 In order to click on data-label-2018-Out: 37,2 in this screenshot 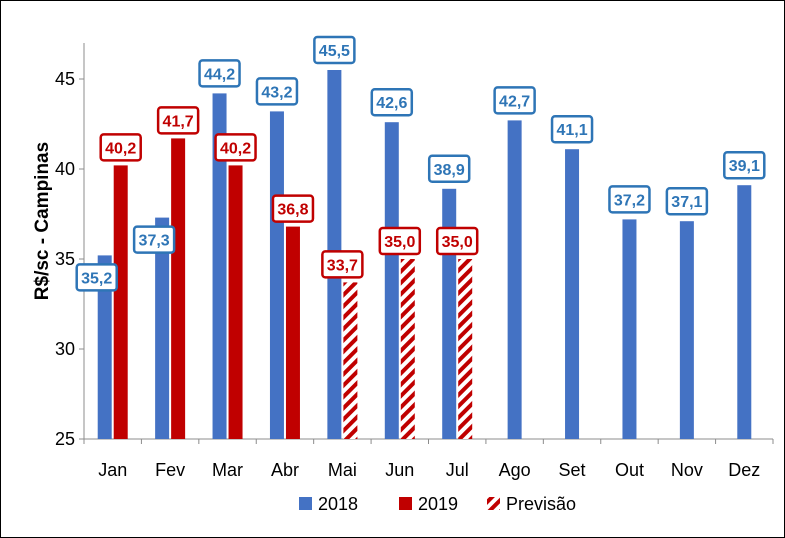, I will do `click(629, 199)`.